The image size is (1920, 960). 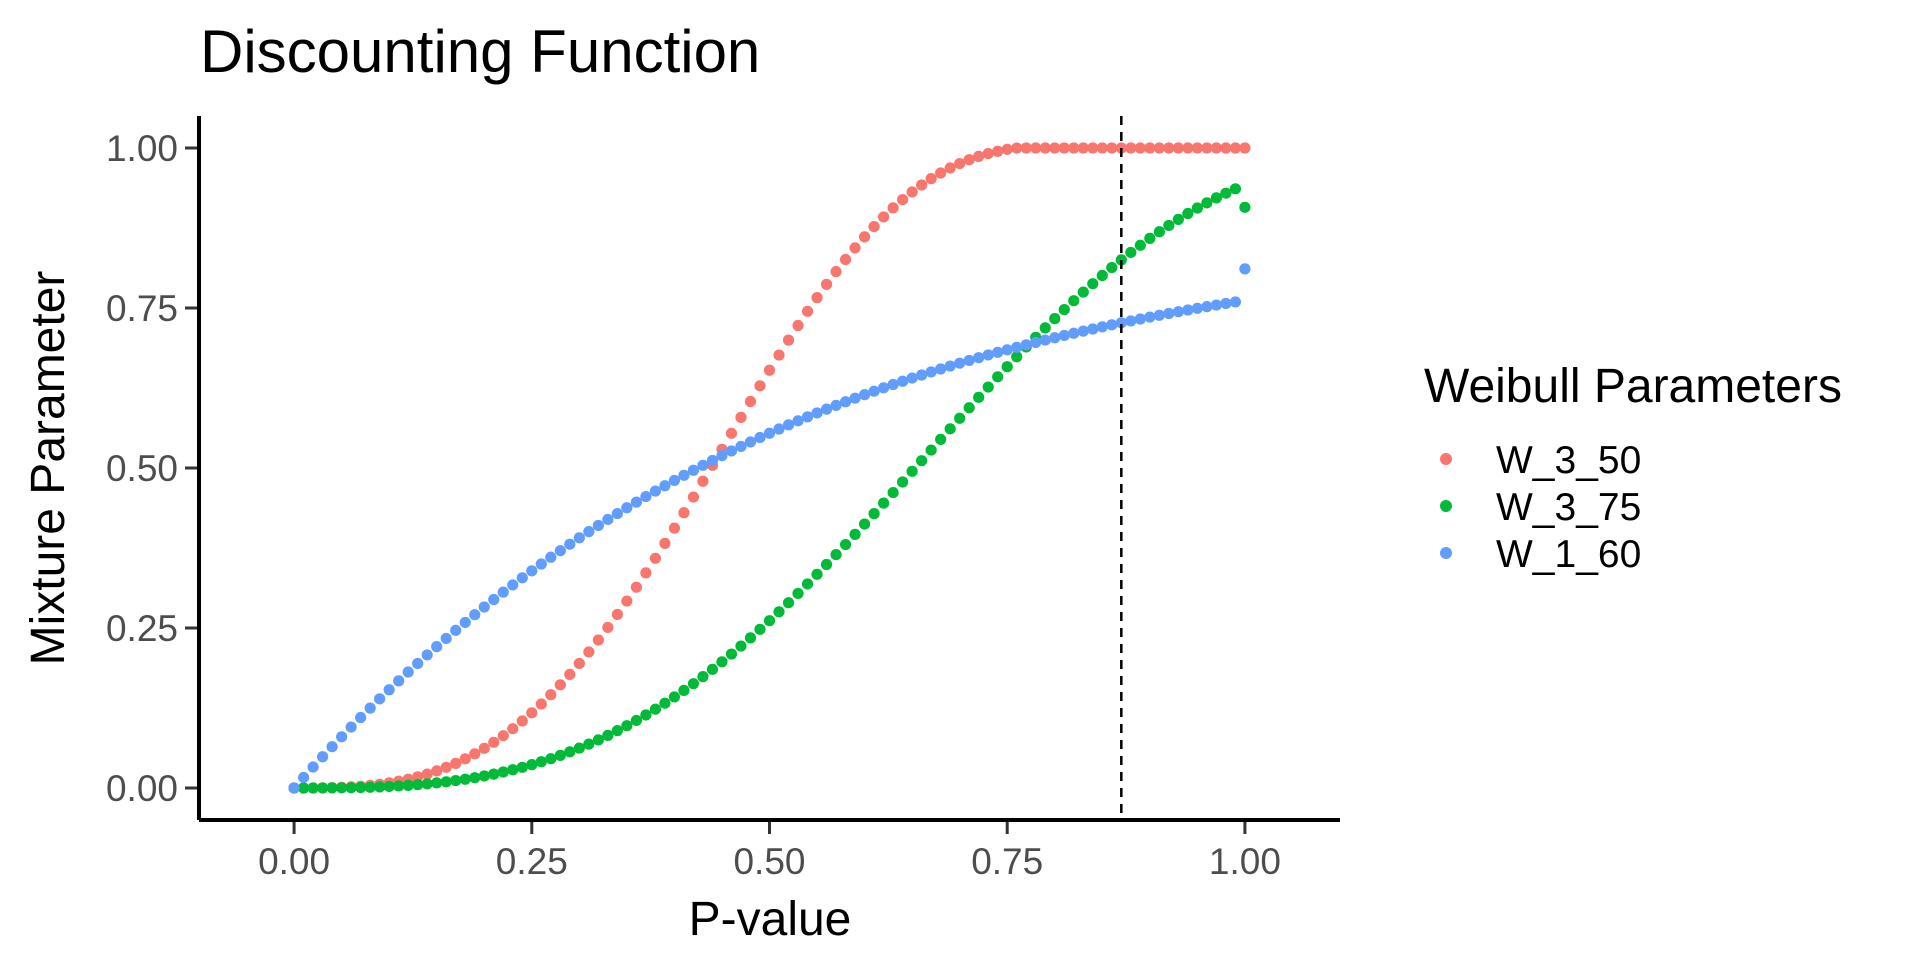 What do you see at coordinates (142, 148) in the screenshot?
I see `y-tick-label: 1.00` at bounding box center [142, 148].